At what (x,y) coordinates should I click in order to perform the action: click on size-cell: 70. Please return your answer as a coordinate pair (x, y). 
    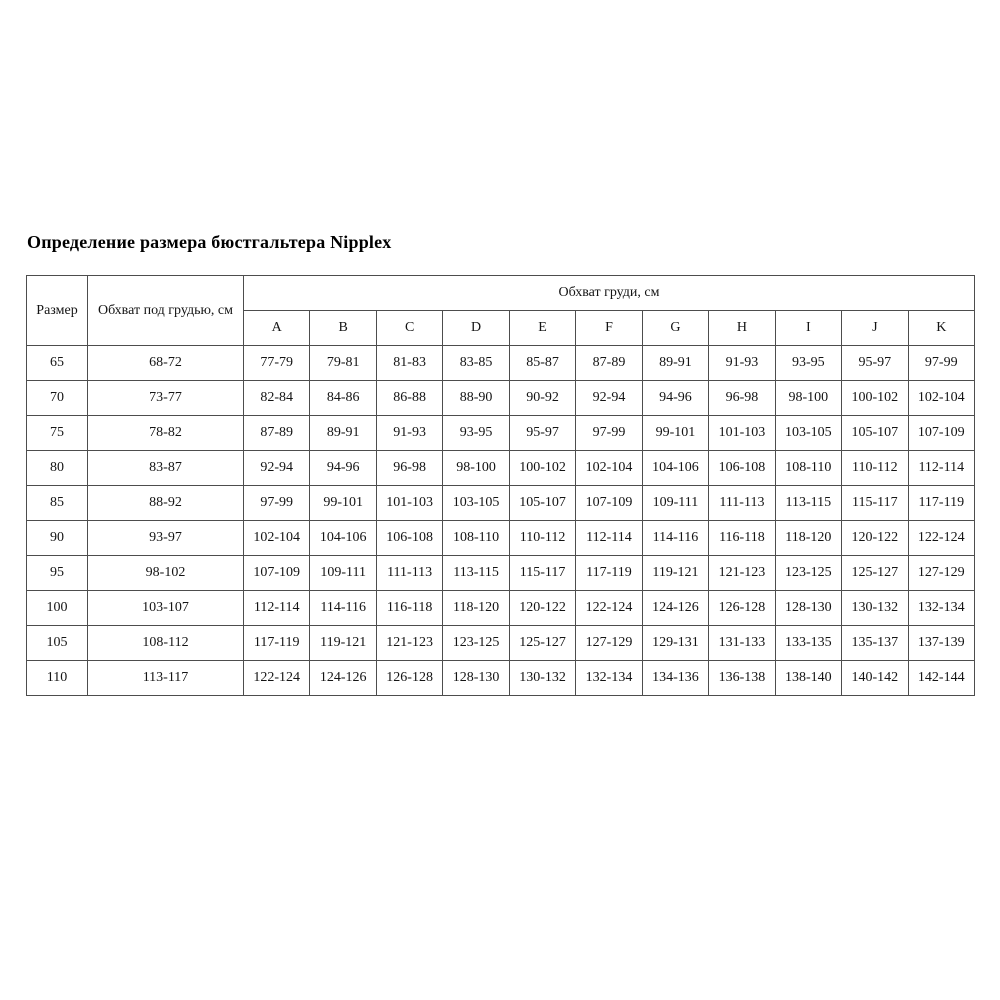
    Looking at the image, I should click on (57, 398).